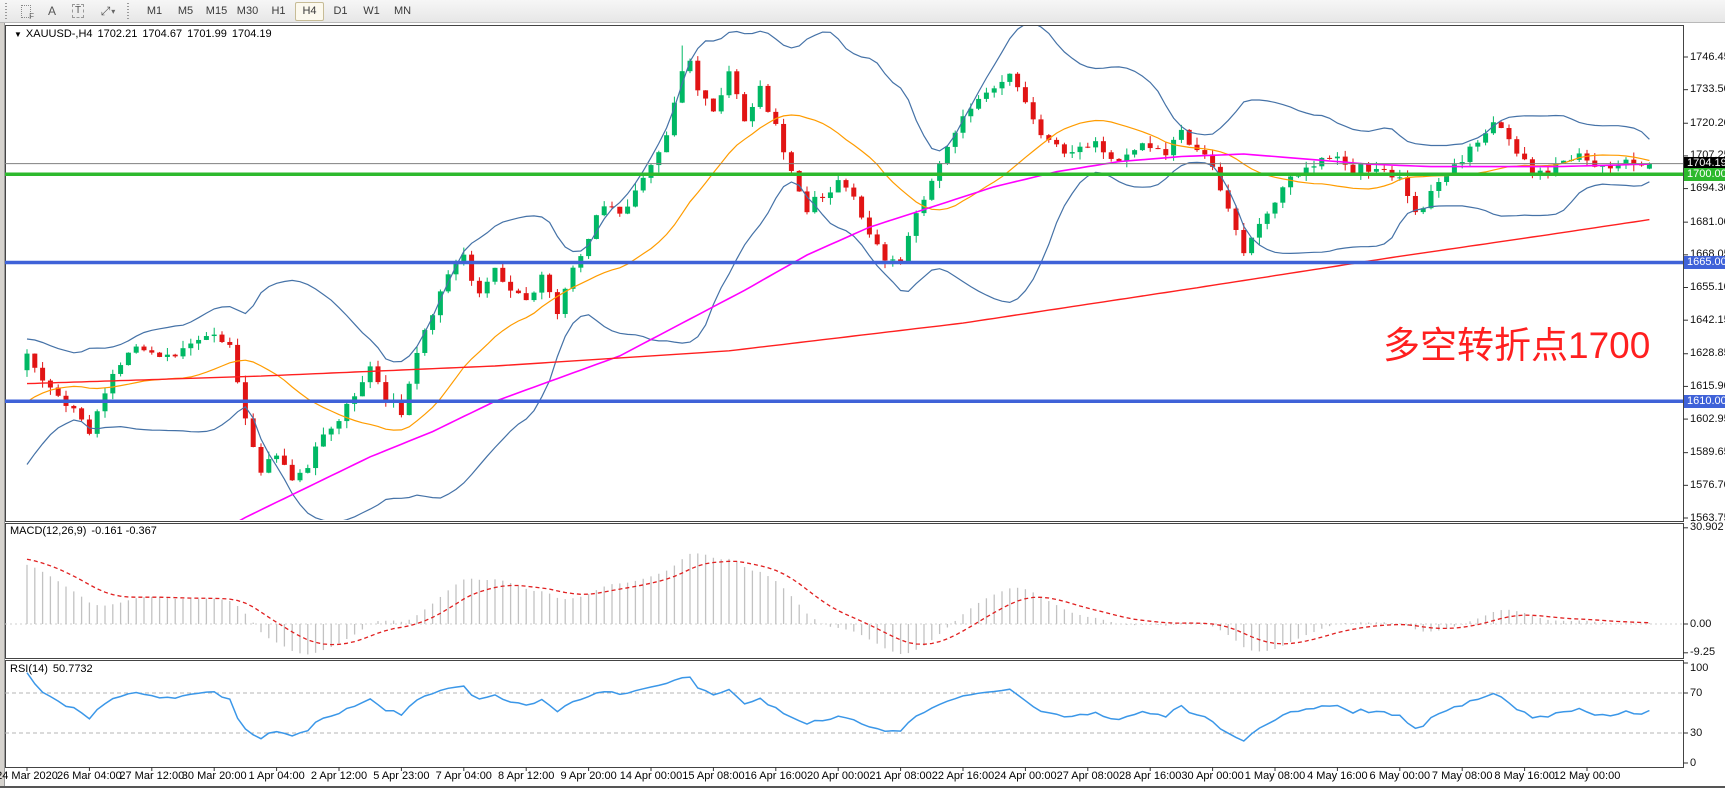 The width and height of the screenshot is (1725, 788). Describe the element at coordinates (900, 776) in the screenshot. I see `date-label: 21 Apr 08:00` at that location.